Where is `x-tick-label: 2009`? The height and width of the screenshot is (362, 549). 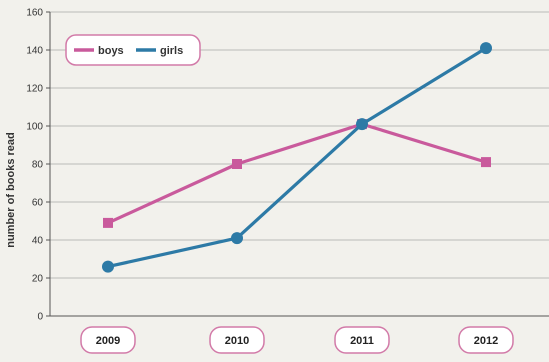 x-tick-label: 2009 is located at coordinates (108, 341).